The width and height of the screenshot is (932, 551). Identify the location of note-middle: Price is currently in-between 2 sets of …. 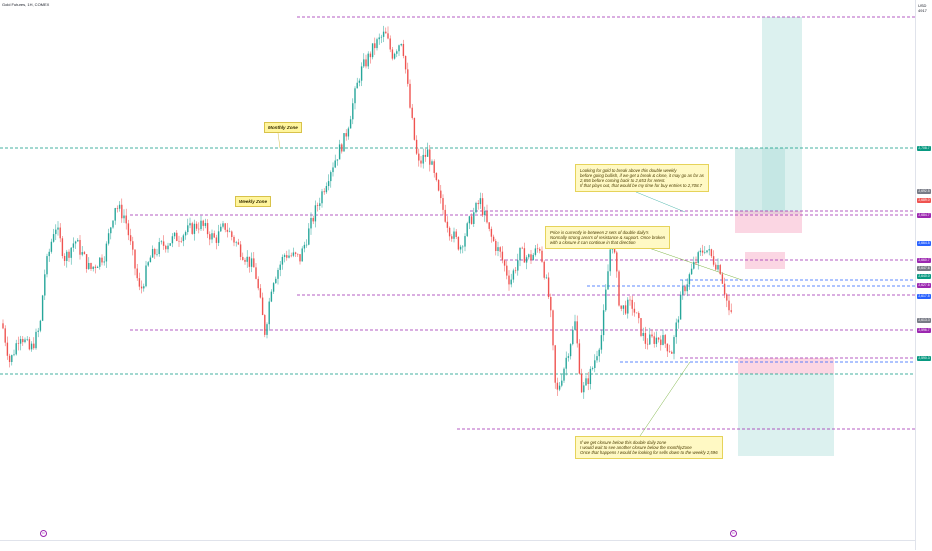
(607, 237).